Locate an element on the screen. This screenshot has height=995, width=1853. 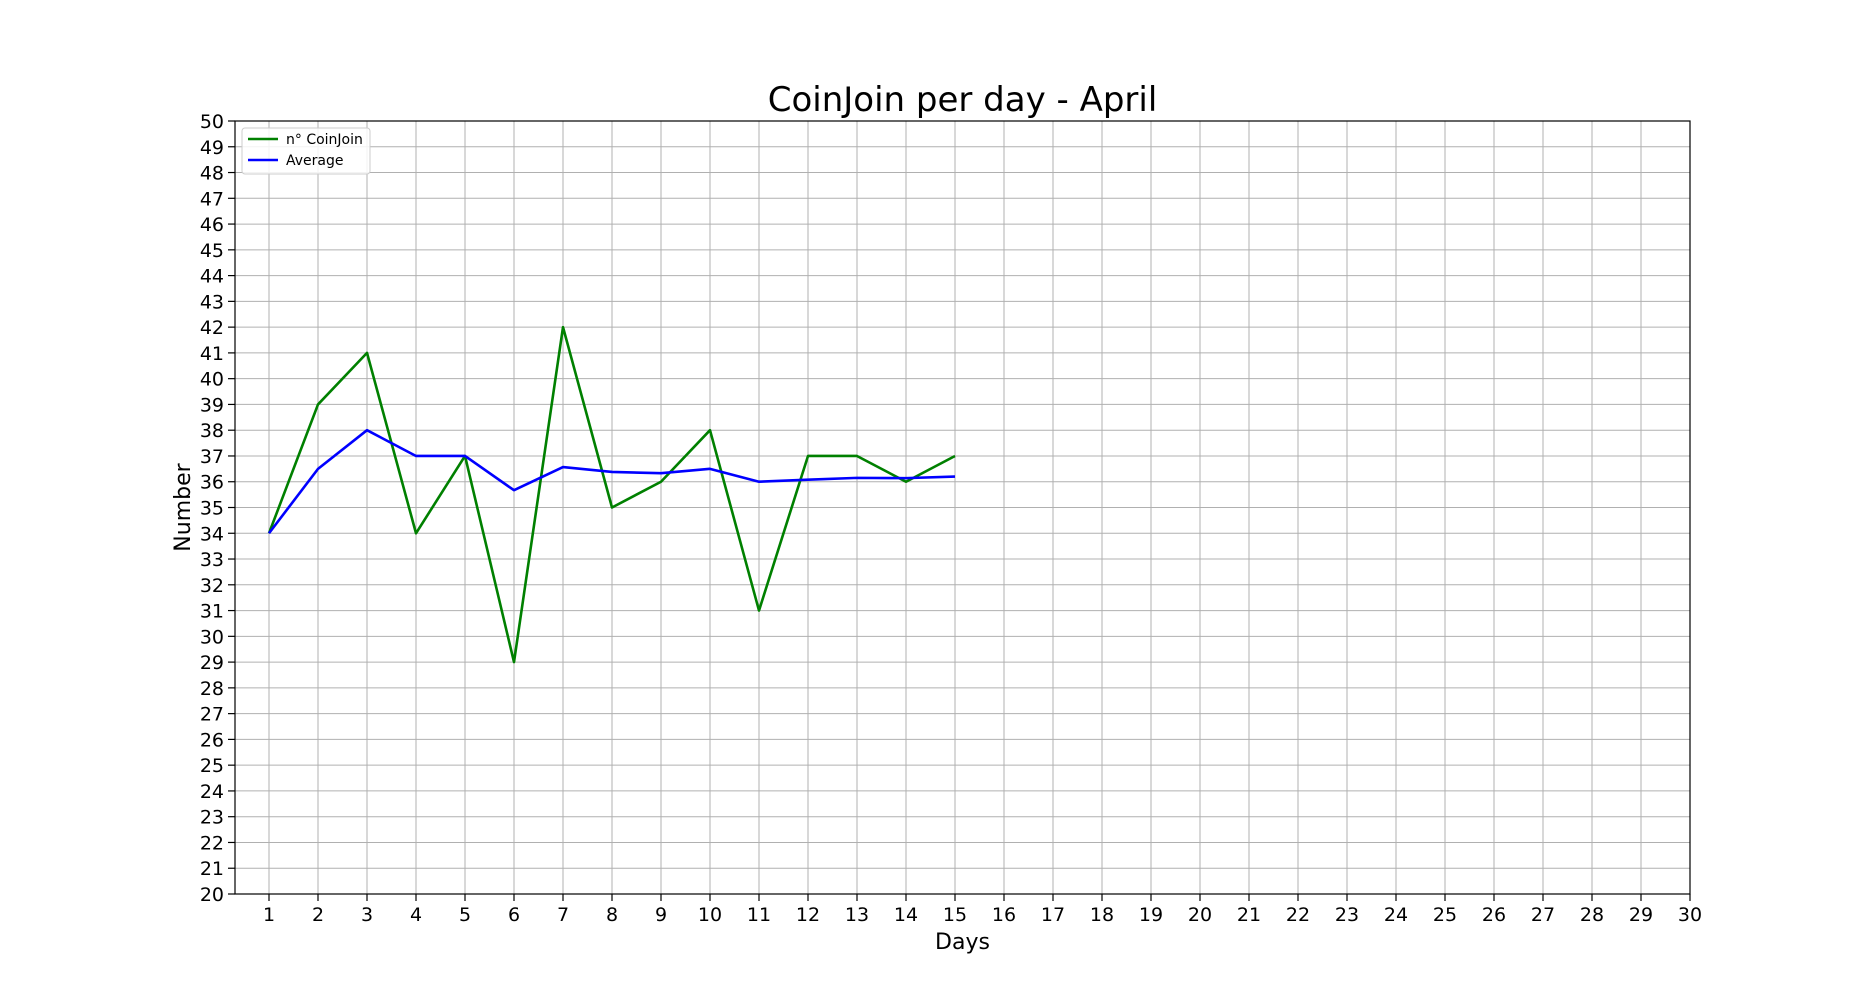
x-tick-label: 17 is located at coordinates (1053, 915).